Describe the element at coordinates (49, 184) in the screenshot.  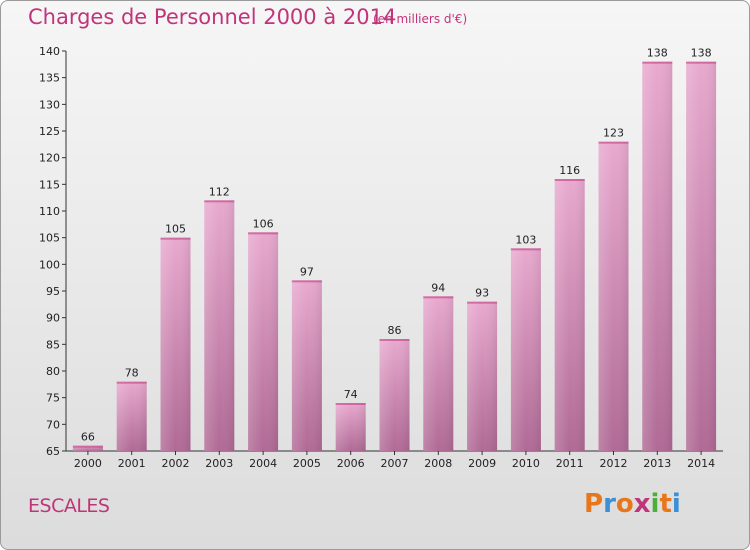
I see `y-tick-label: 115` at that location.